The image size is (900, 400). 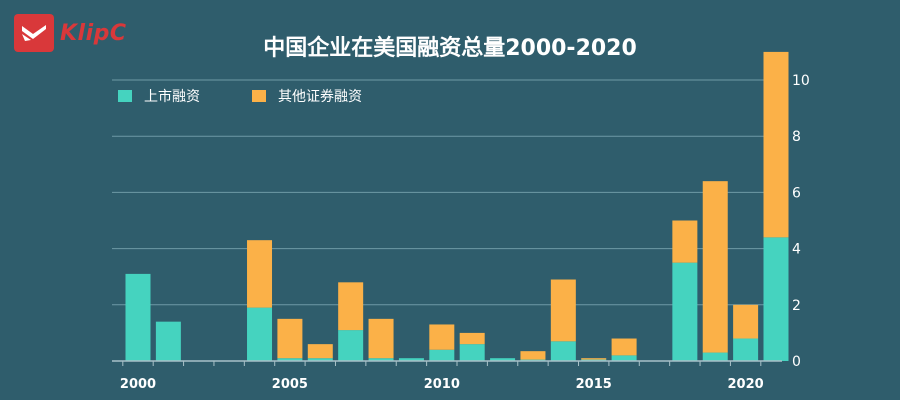 What do you see at coordinates (290, 359) in the screenshot?
I see `bar-listing-2005` at bounding box center [290, 359].